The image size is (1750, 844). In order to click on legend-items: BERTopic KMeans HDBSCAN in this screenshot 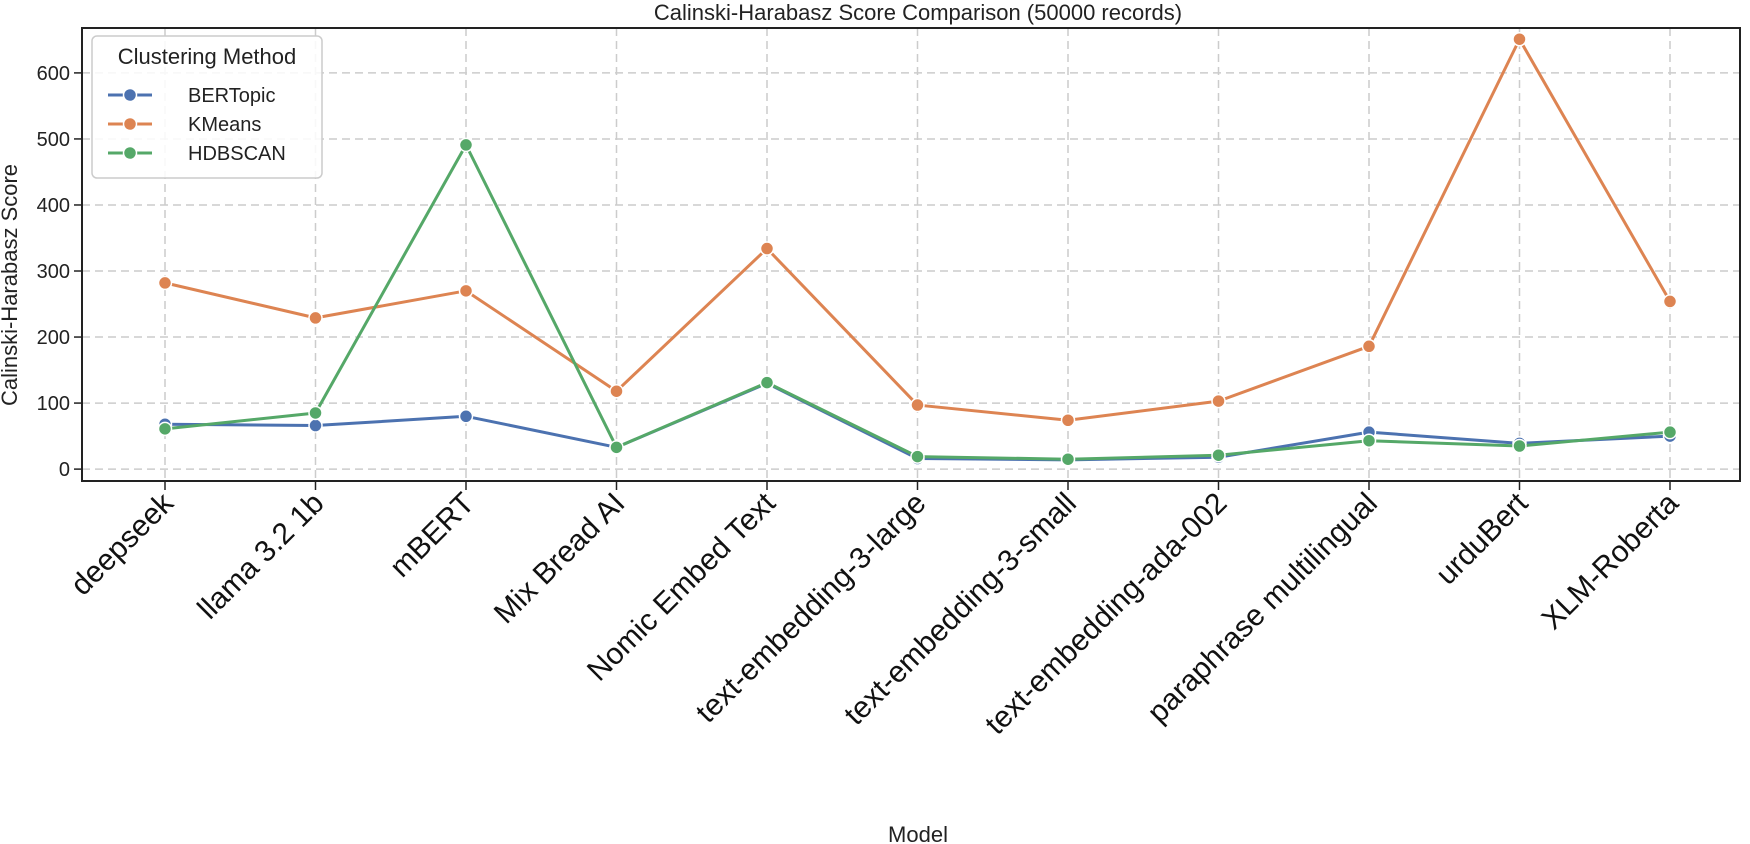, I will do `click(197, 125)`.